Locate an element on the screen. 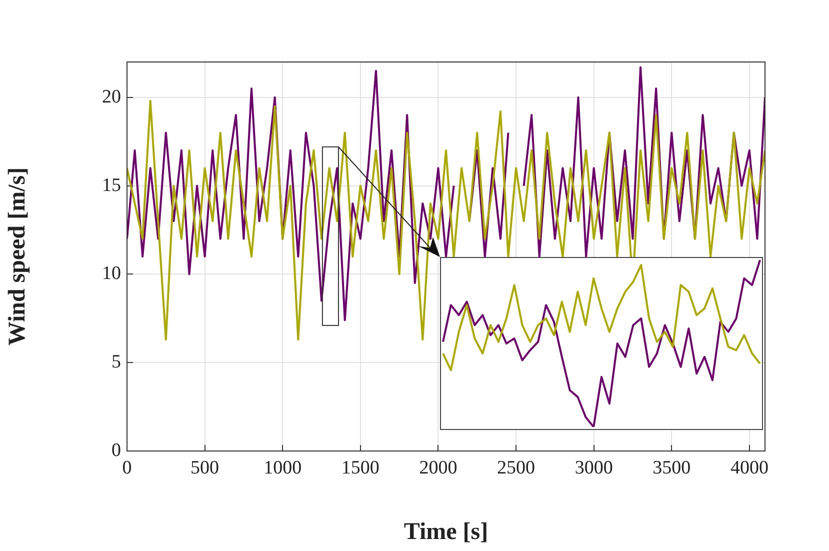 Image resolution: width=829 pixels, height=551 pixels. y-tick-label: 15 is located at coordinates (111, 185).